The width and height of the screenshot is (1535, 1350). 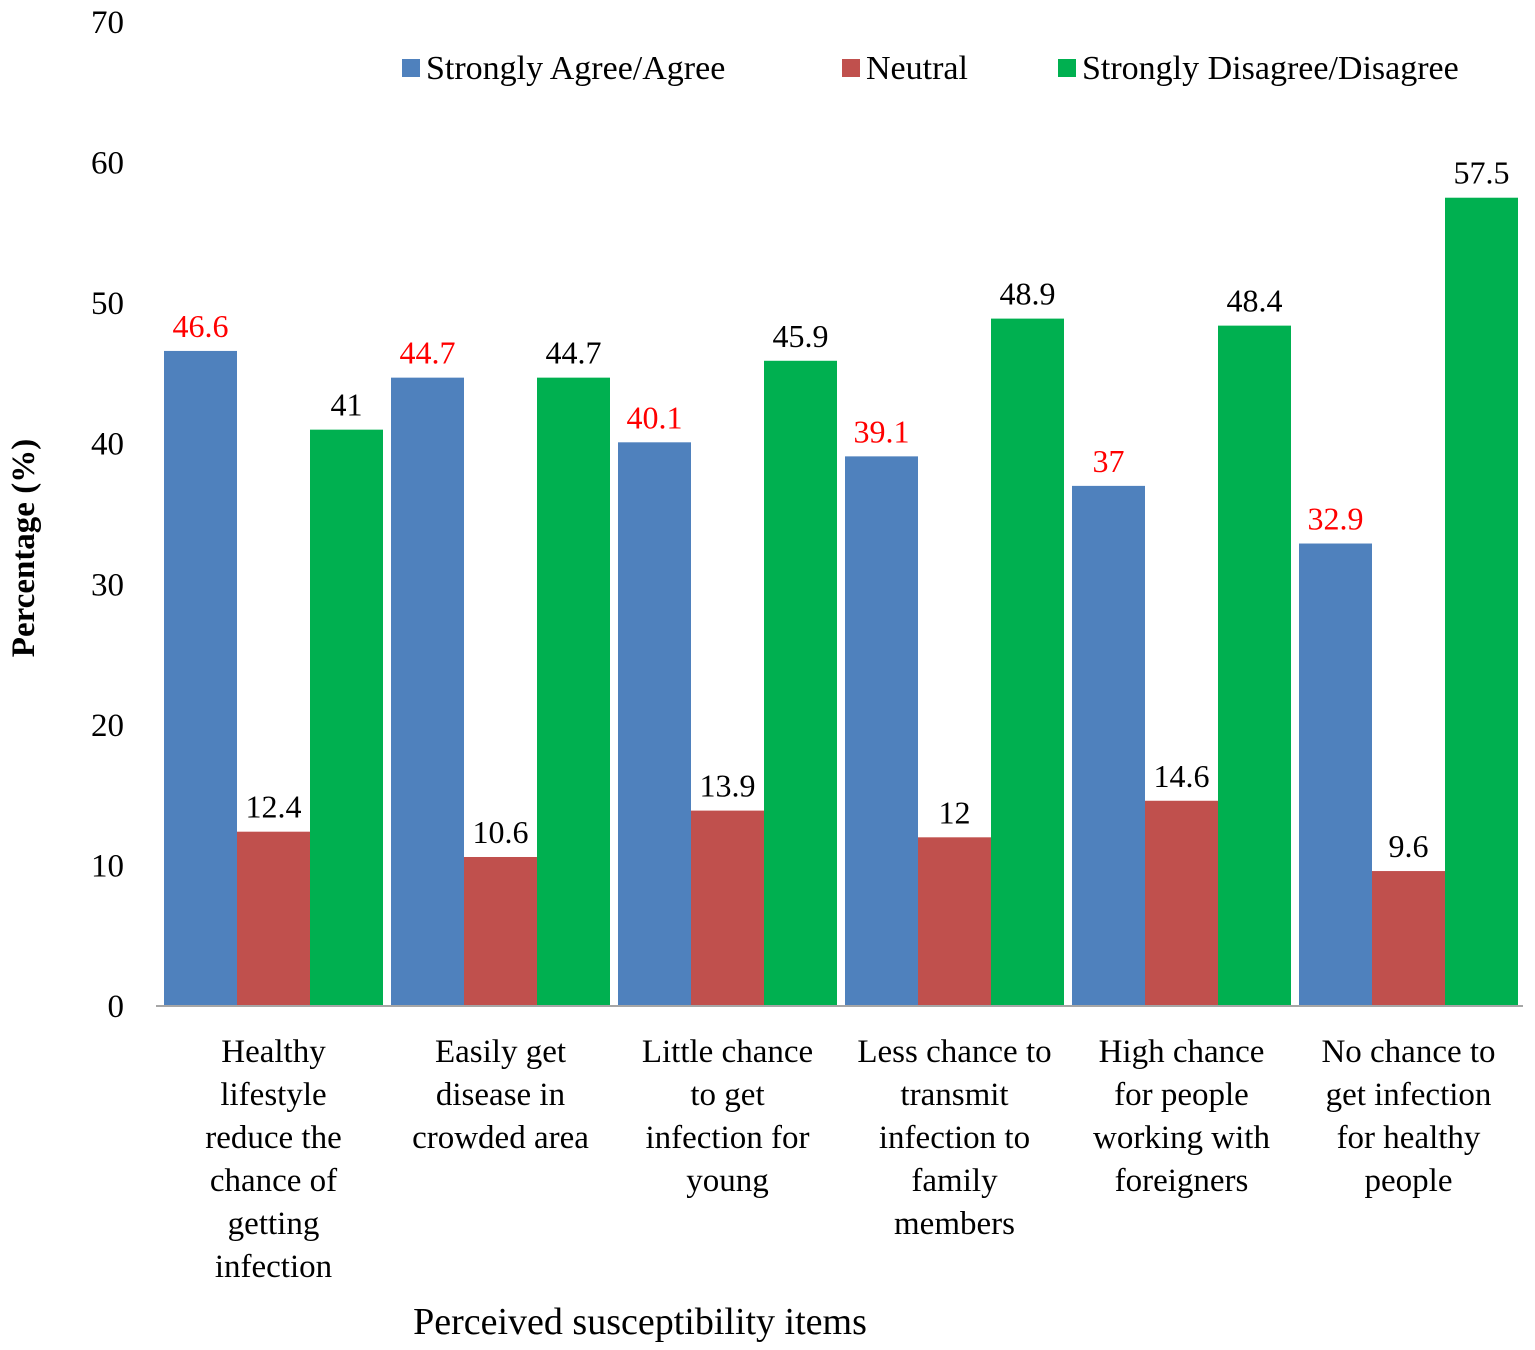 What do you see at coordinates (727, 1052) in the screenshot?
I see `x-tick-label-line: Little chance` at bounding box center [727, 1052].